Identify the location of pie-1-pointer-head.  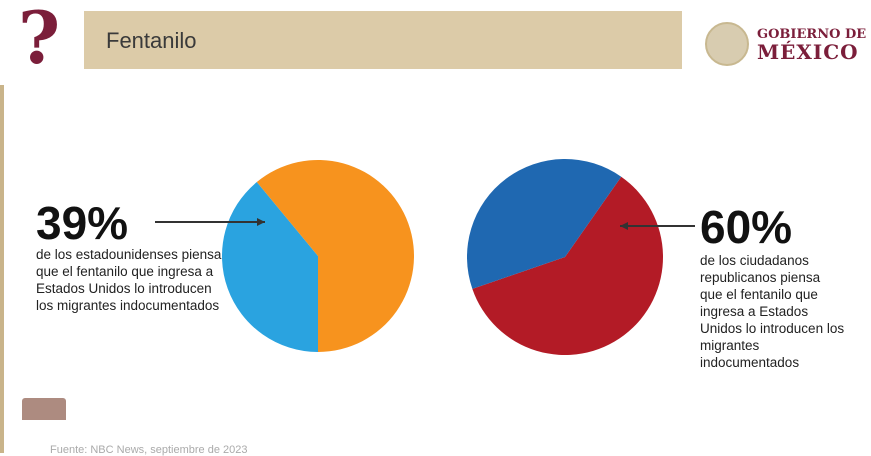
(261, 222).